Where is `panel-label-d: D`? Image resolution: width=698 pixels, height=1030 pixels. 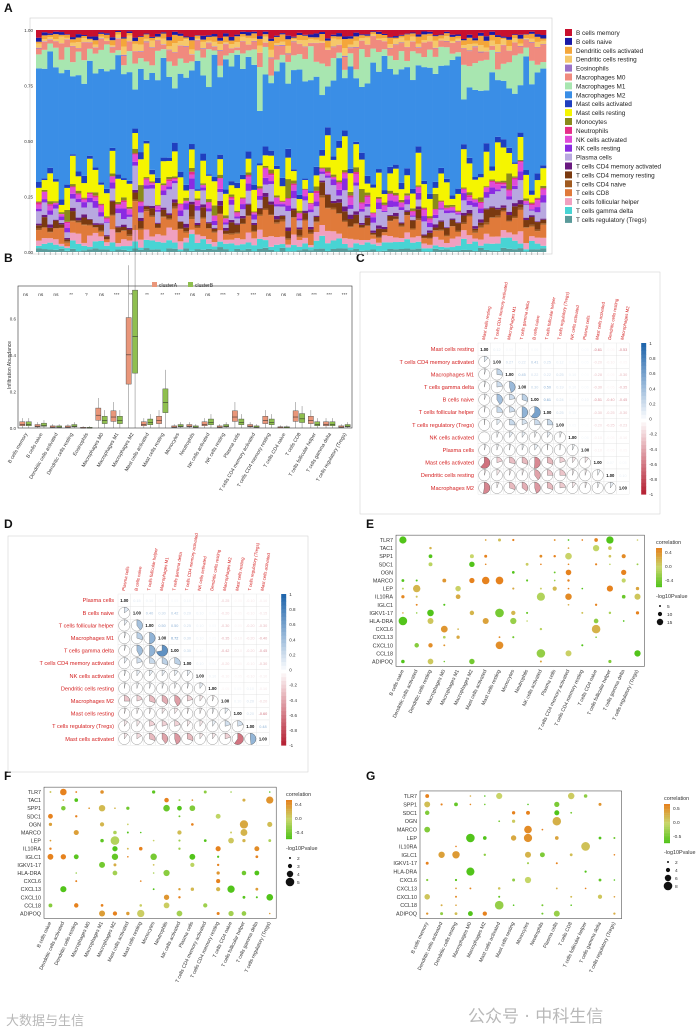
panel-label-d: D is located at coordinates (8, 524).